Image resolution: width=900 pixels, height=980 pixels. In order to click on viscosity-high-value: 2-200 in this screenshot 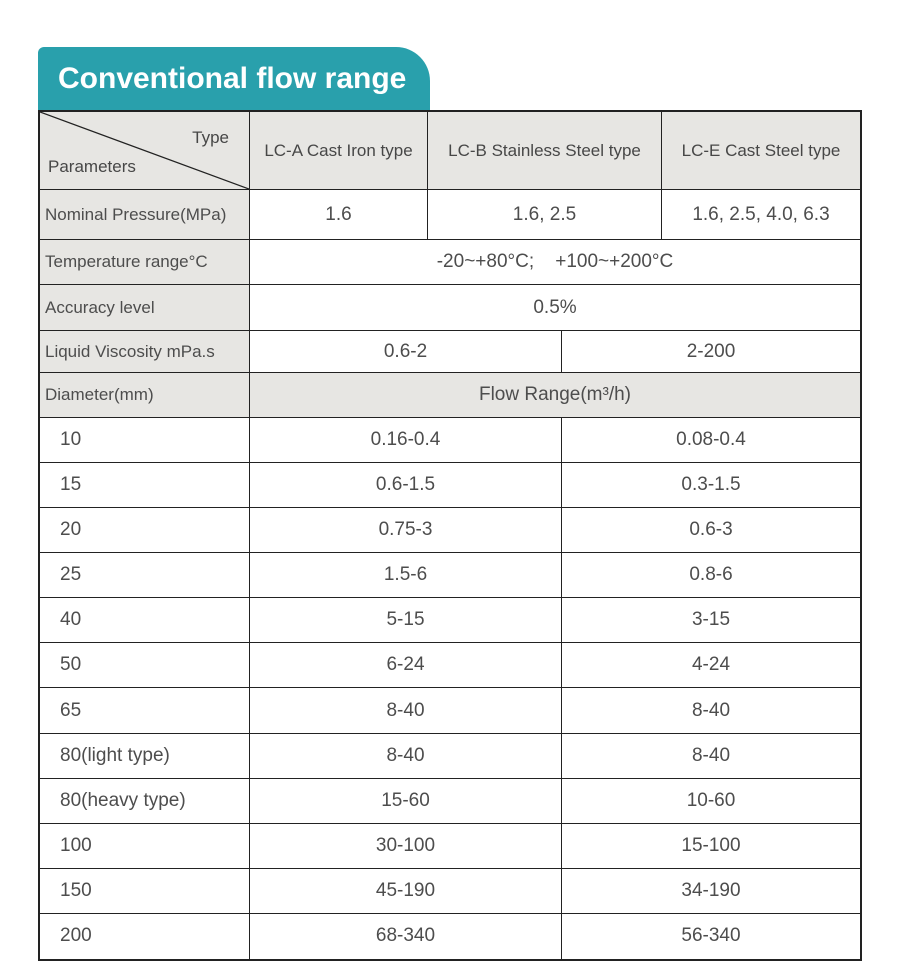, I will do `click(711, 352)`.